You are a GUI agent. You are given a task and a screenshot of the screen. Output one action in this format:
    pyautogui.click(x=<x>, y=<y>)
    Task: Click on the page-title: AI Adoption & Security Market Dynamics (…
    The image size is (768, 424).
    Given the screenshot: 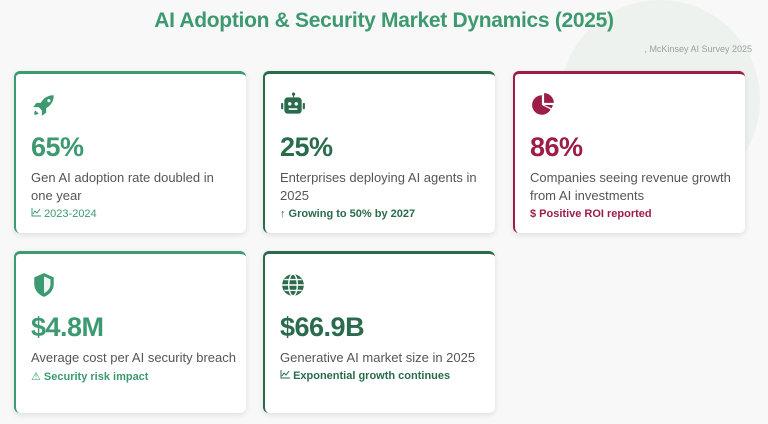 What is the action you would take?
    pyautogui.click(x=384, y=20)
    